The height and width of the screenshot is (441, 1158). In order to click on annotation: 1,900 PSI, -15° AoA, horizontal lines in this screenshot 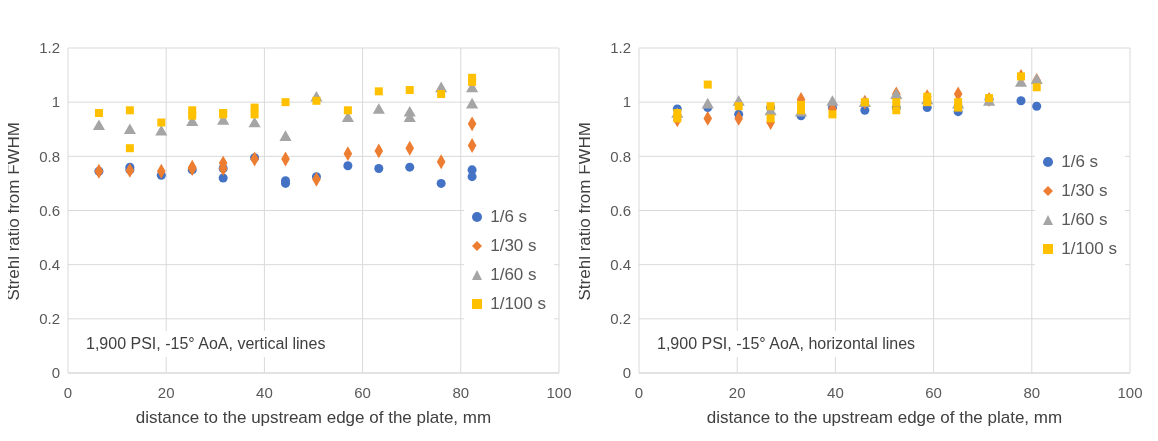, I will do `click(786, 343)`.